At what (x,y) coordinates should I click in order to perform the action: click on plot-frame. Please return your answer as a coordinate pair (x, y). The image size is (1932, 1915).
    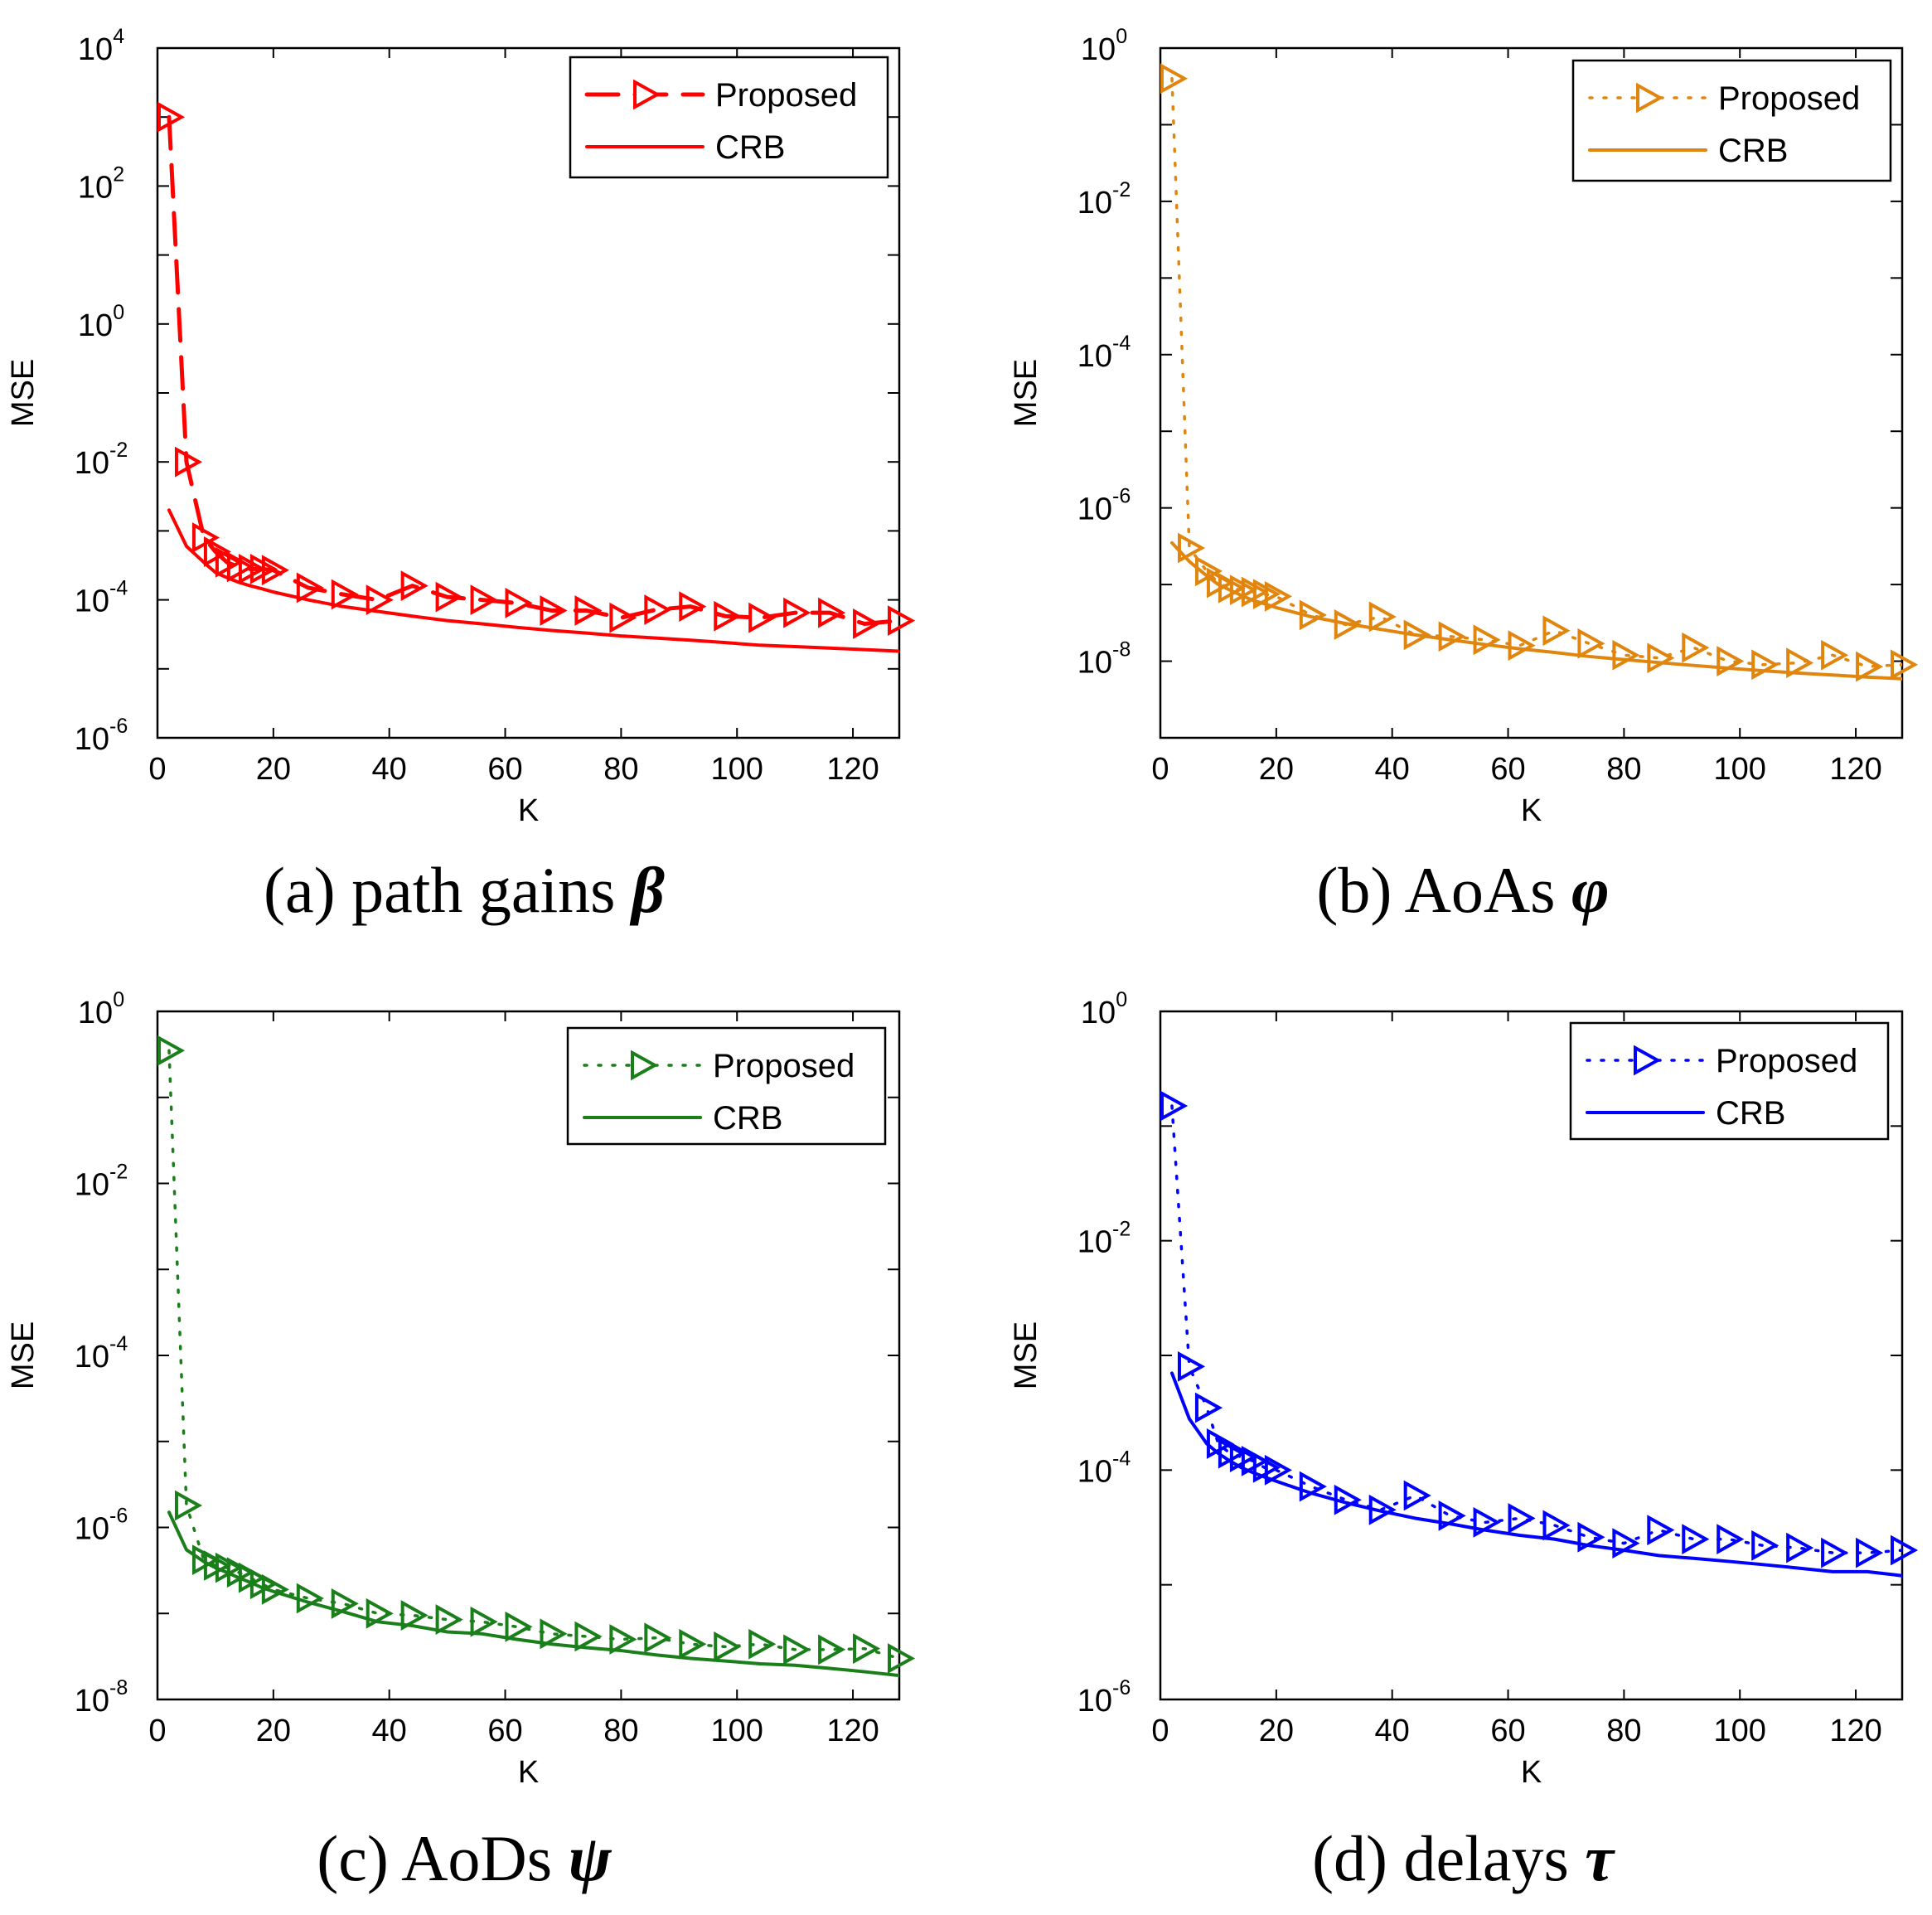
    Looking at the image, I should click on (1531, 392).